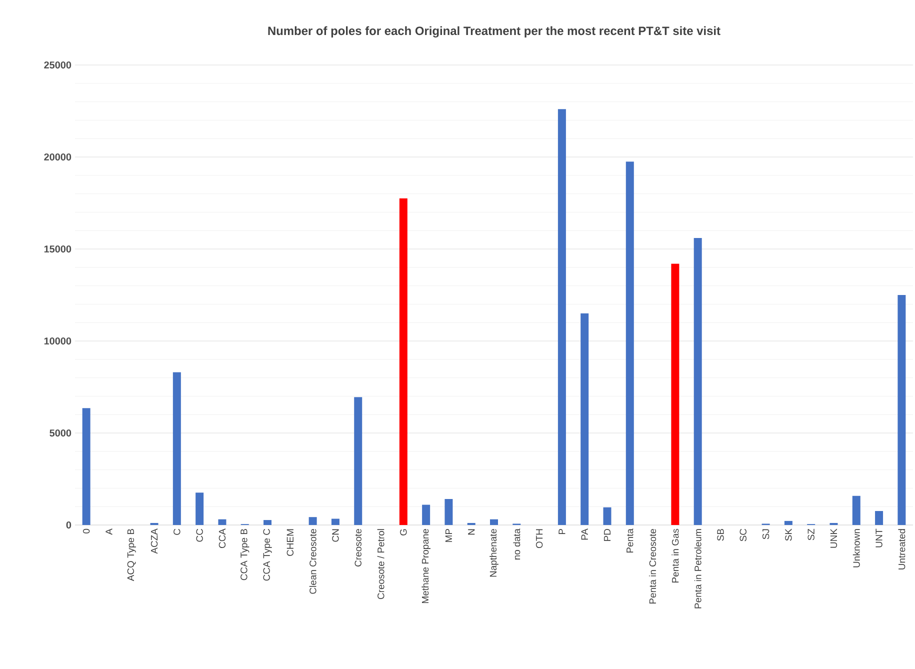 This screenshot has width=915, height=669. Describe the element at coordinates (177, 531) in the screenshot. I see `x-tick-label: C` at that location.